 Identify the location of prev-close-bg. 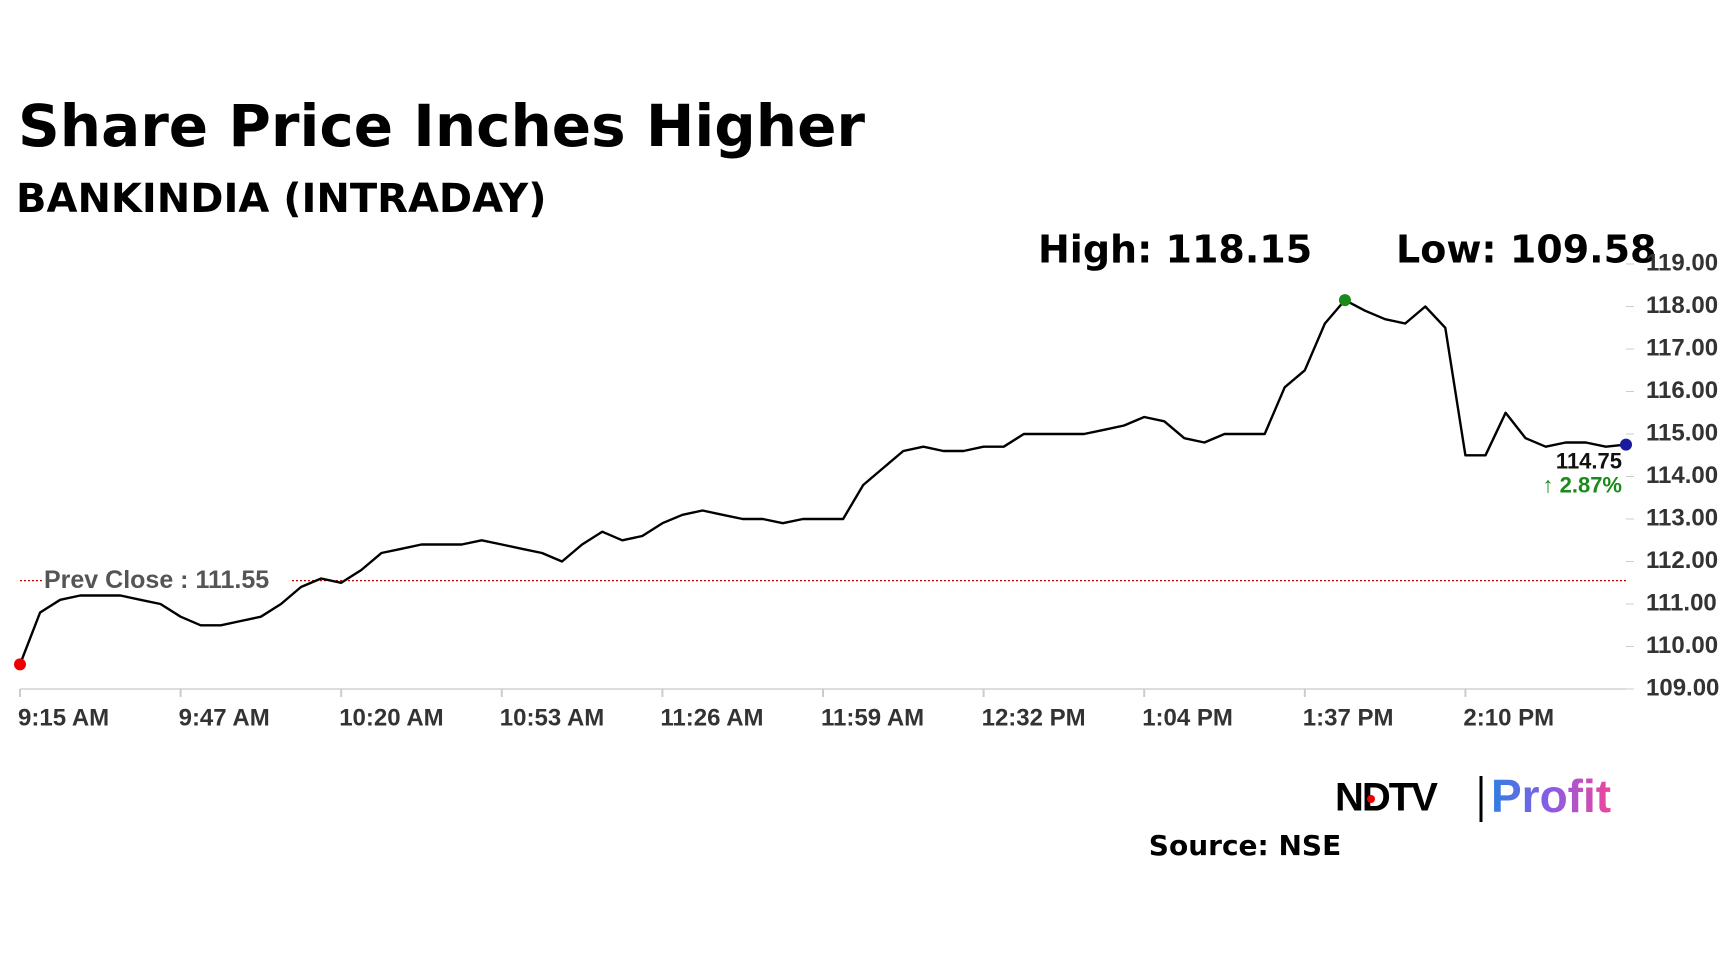
(167, 579).